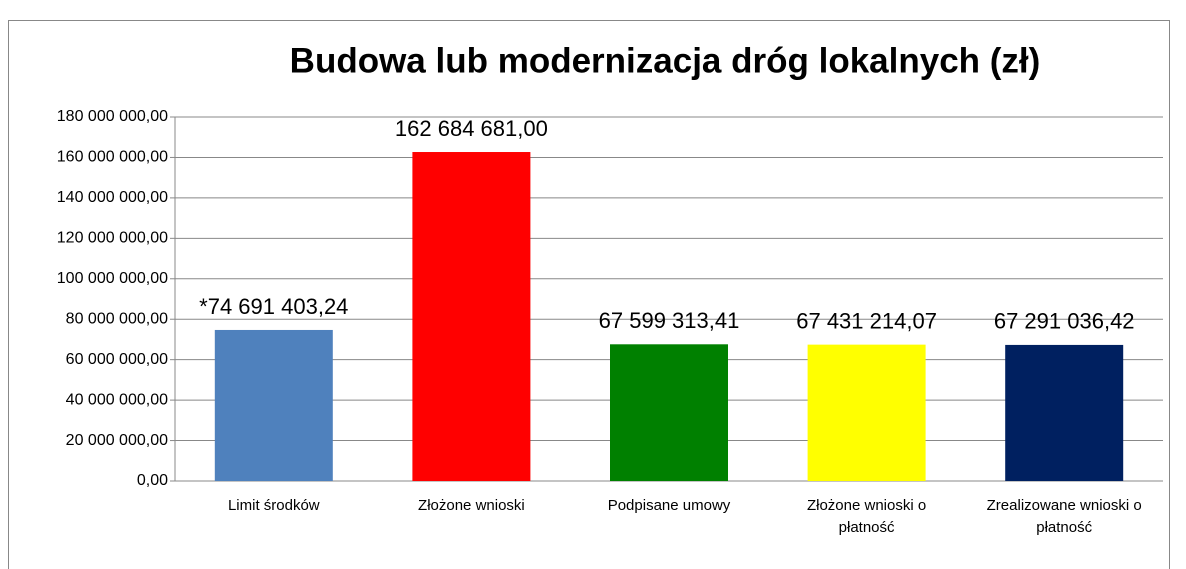  What do you see at coordinates (273, 505) in the screenshot?
I see `x-tick-label: Limit środków` at bounding box center [273, 505].